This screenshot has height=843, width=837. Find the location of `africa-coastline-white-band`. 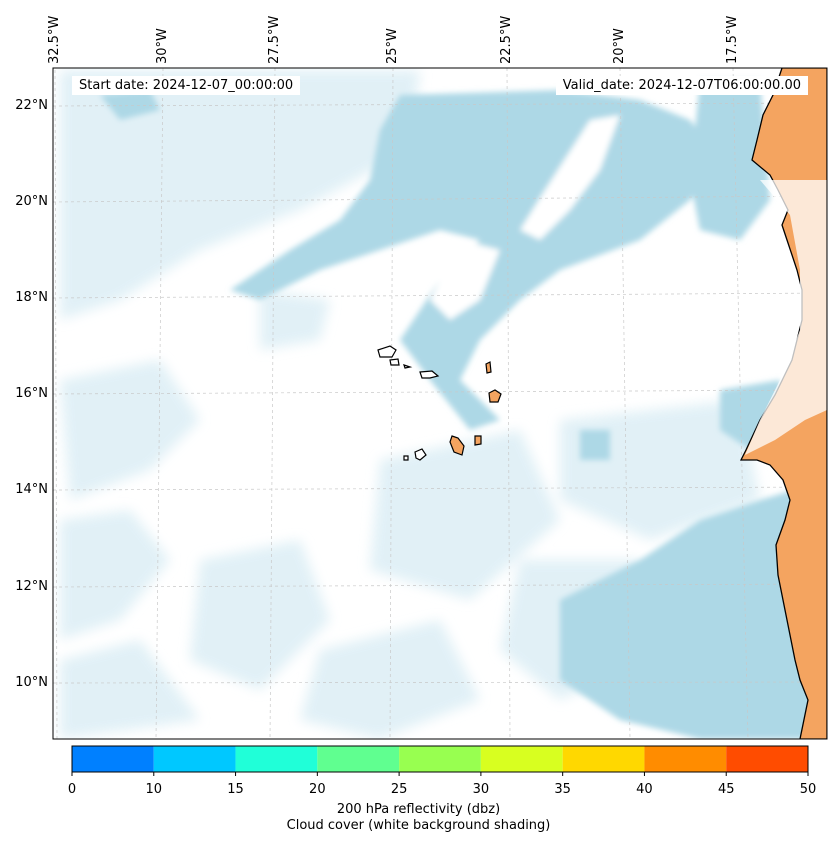

africa-coastline-white-band is located at coordinates (786, 317).